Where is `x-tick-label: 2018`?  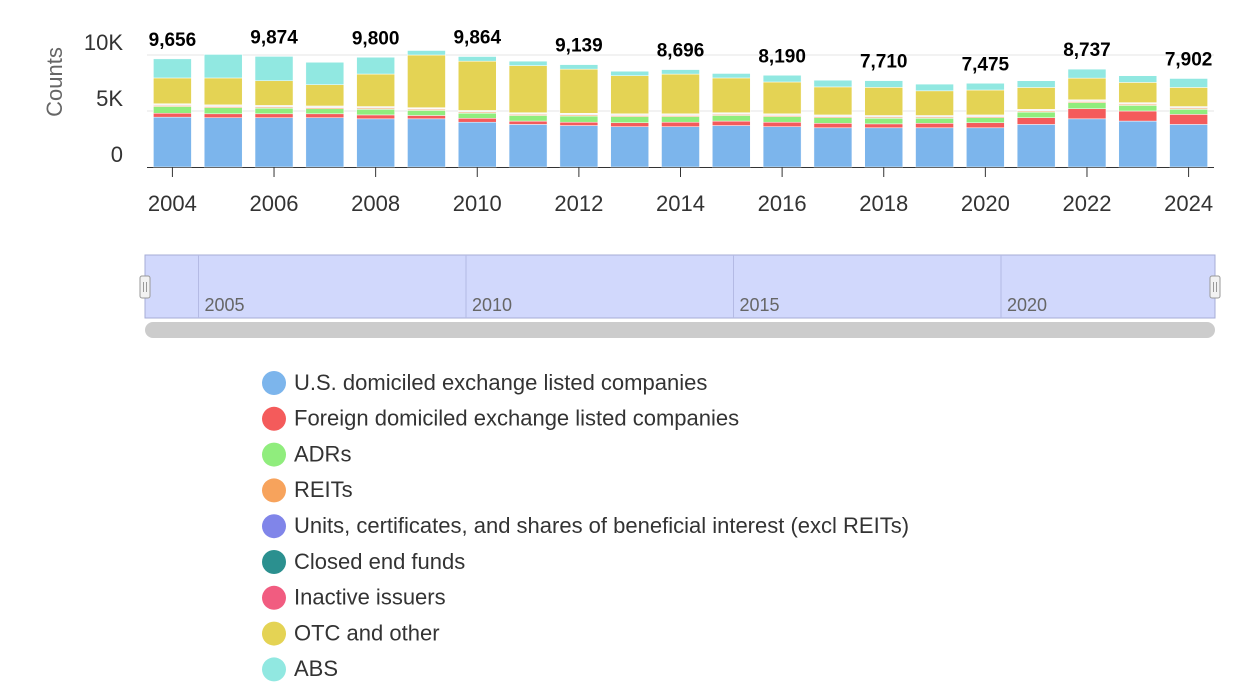
x-tick-label: 2018 is located at coordinates (883, 203).